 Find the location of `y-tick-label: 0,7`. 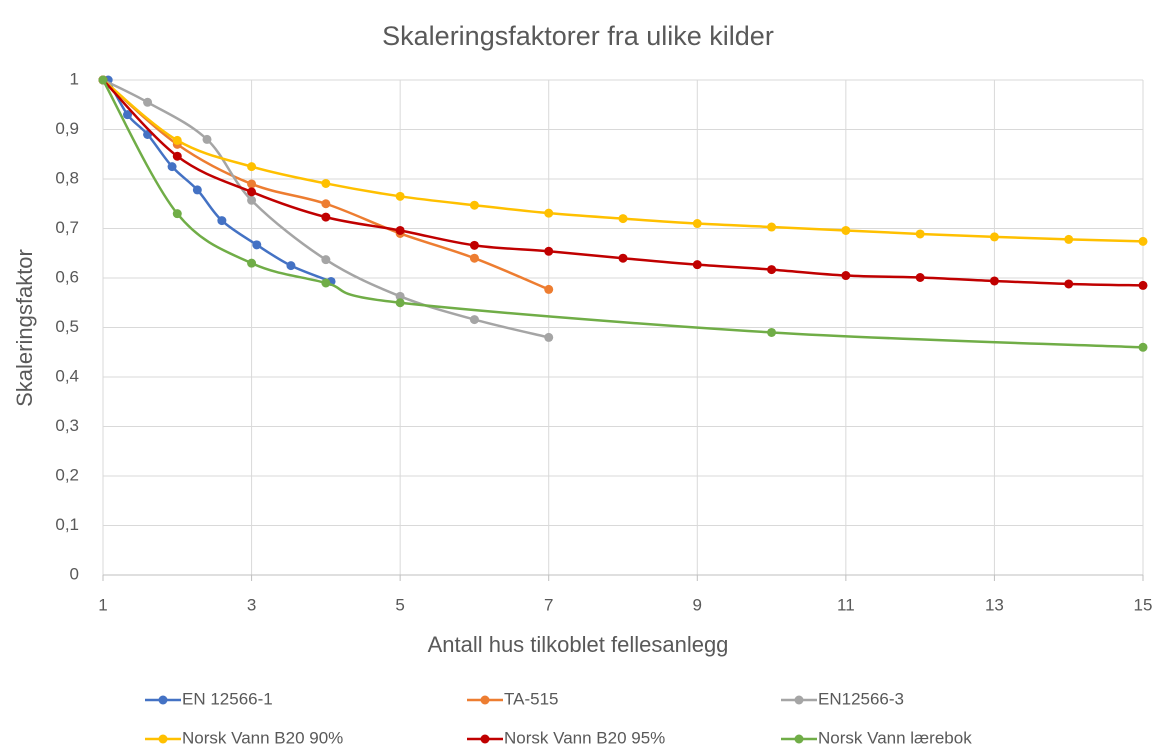

y-tick-label: 0,7 is located at coordinates (67, 227).